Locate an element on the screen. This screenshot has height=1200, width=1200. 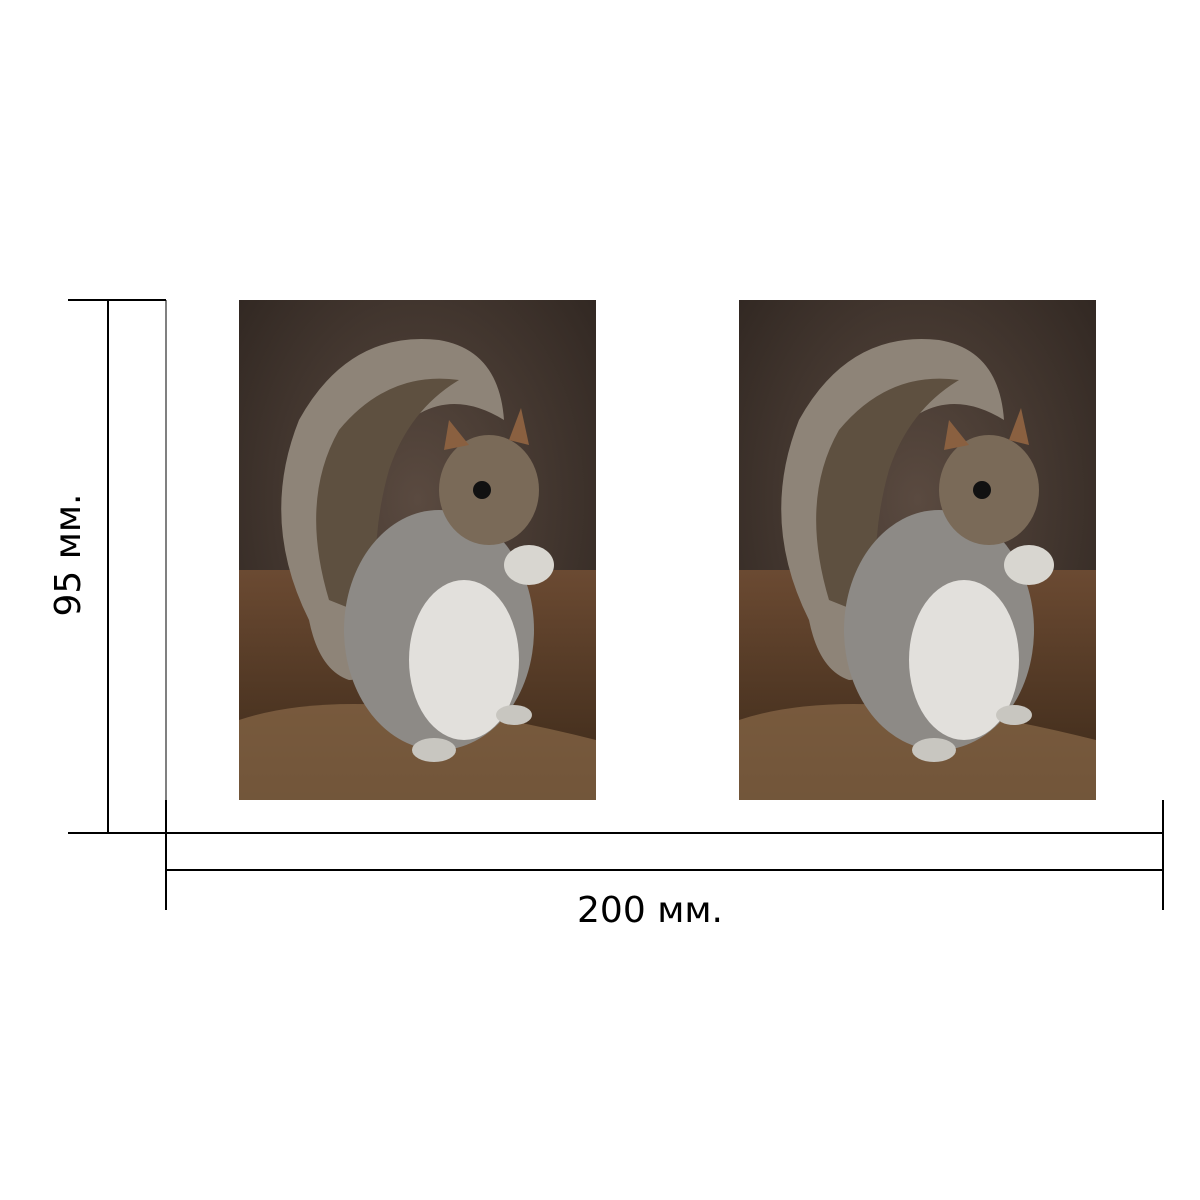
width-dimension: 200 мм. is located at coordinates (664, 865).